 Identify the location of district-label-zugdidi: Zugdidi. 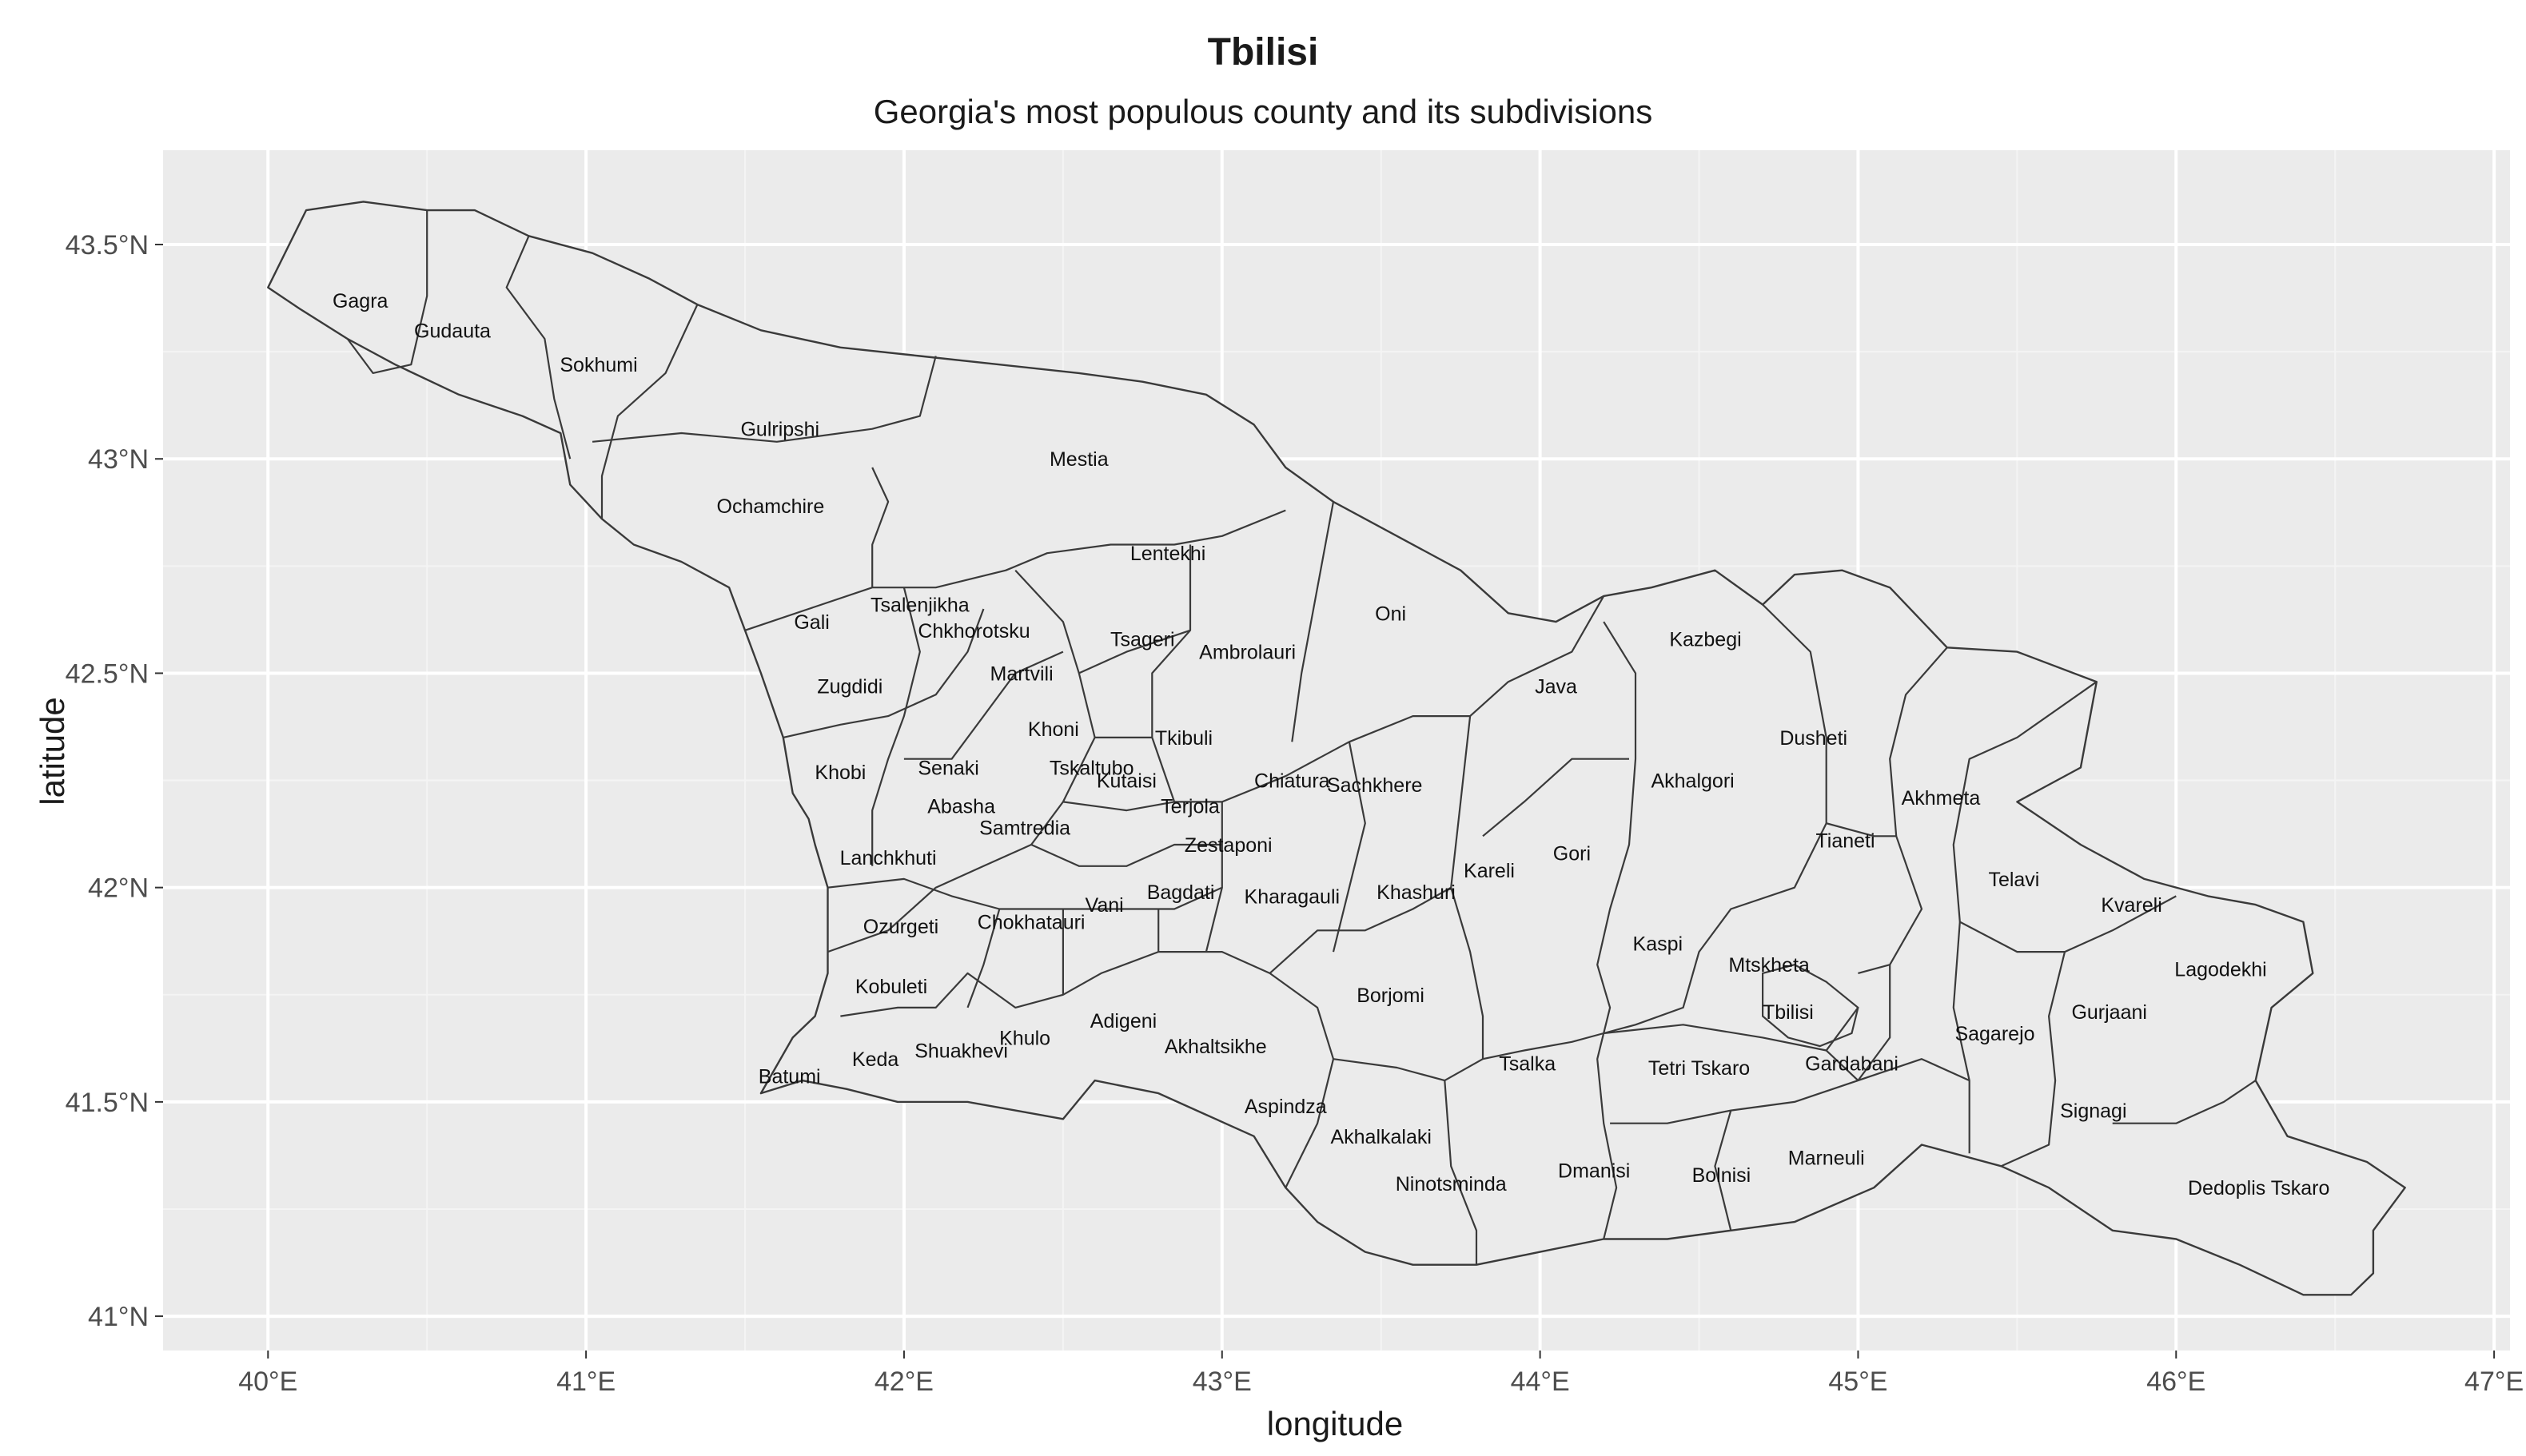
(850, 687).